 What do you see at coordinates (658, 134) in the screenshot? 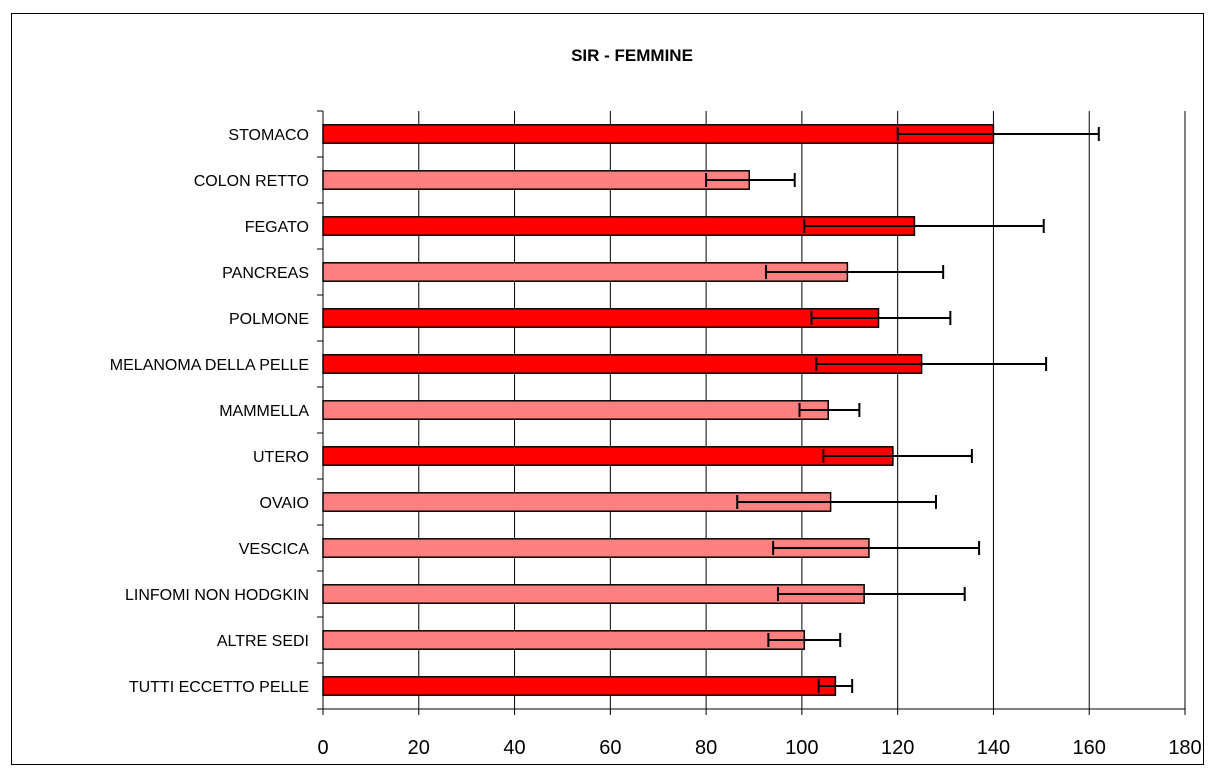
I see `bar-stomaco` at bounding box center [658, 134].